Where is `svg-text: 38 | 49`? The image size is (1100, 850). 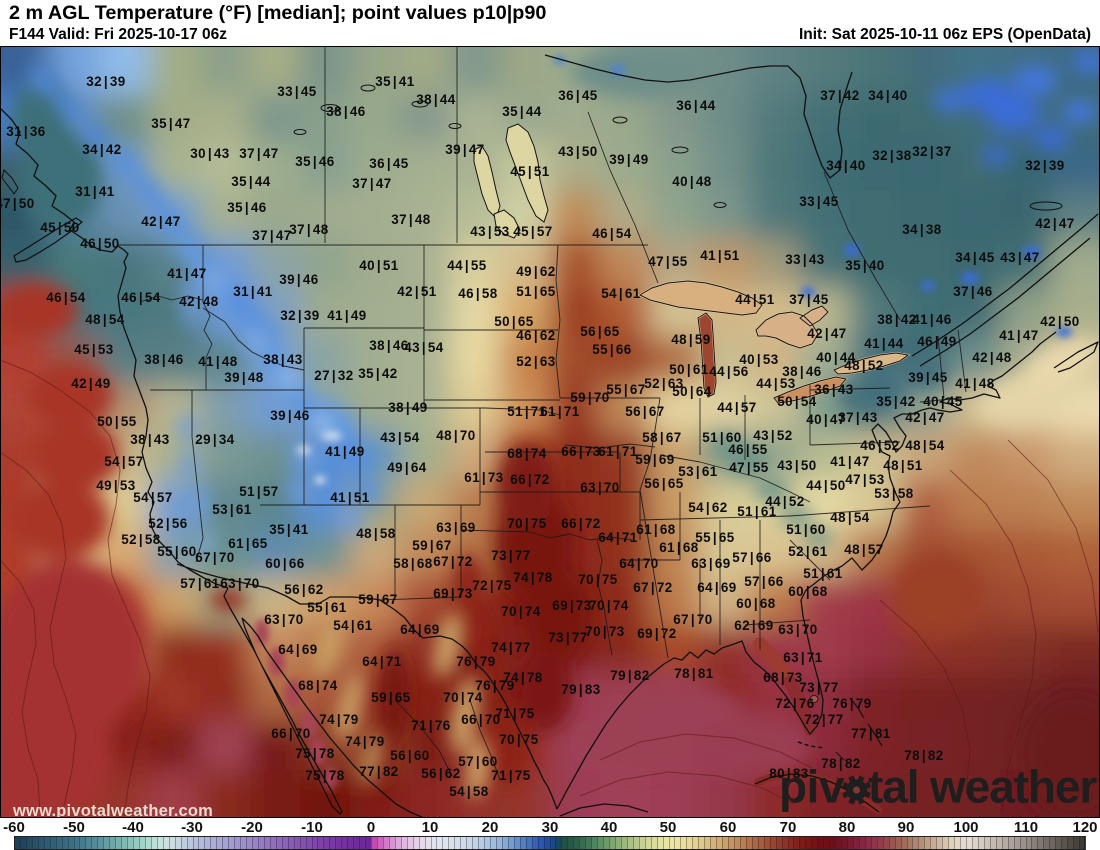 svg-text: 38 | 49 is located at coordinates (408, 407).